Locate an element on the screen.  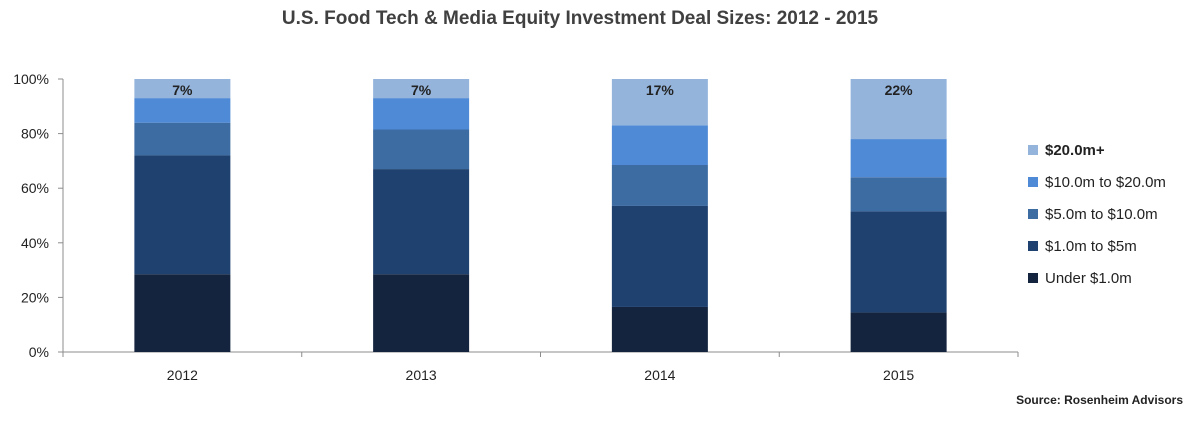
y-tick-label: 0% is located at coordinates (39, 352).